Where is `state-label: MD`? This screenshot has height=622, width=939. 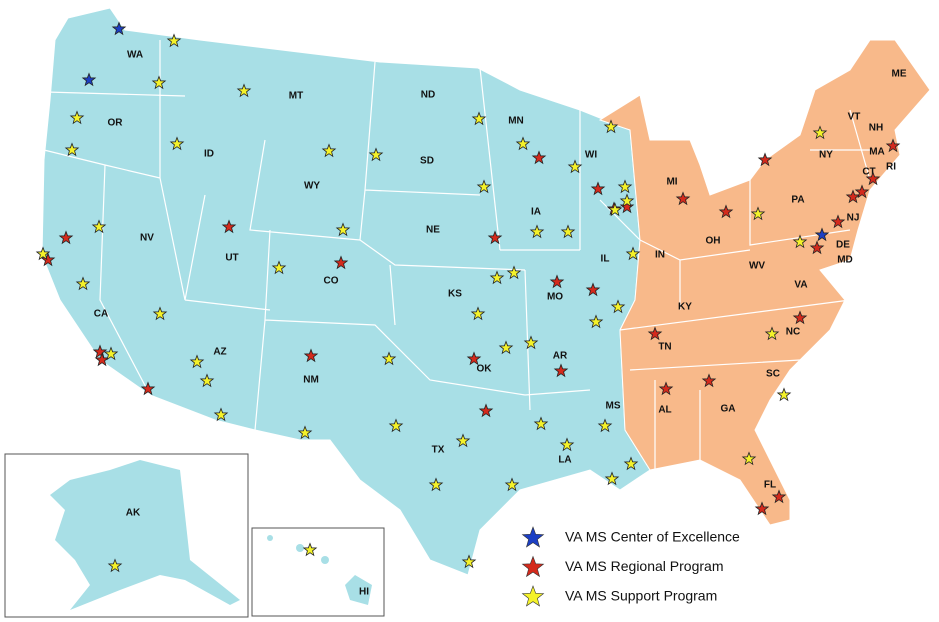 state-label: MD is located at coordinates (845, 260).